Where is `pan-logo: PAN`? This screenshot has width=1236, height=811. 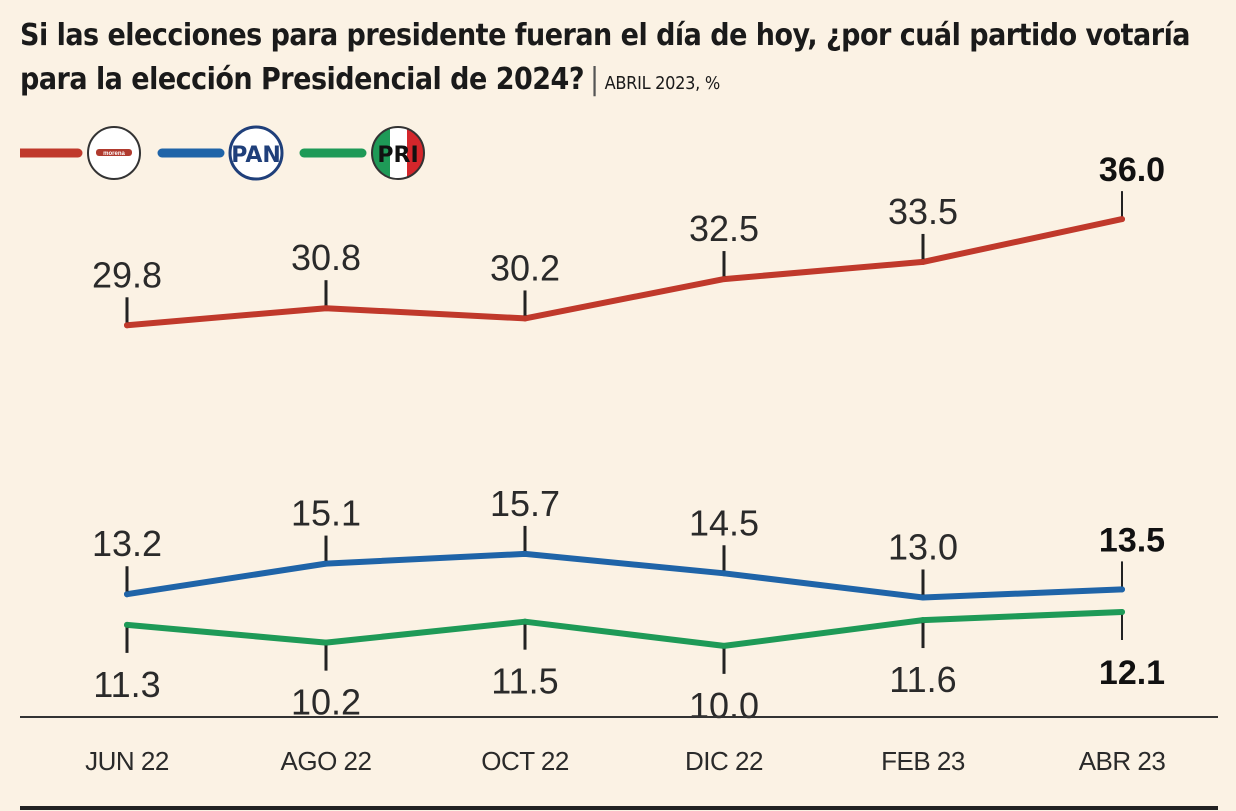
pan-logo: PAN is located at coordinates (256, 153).